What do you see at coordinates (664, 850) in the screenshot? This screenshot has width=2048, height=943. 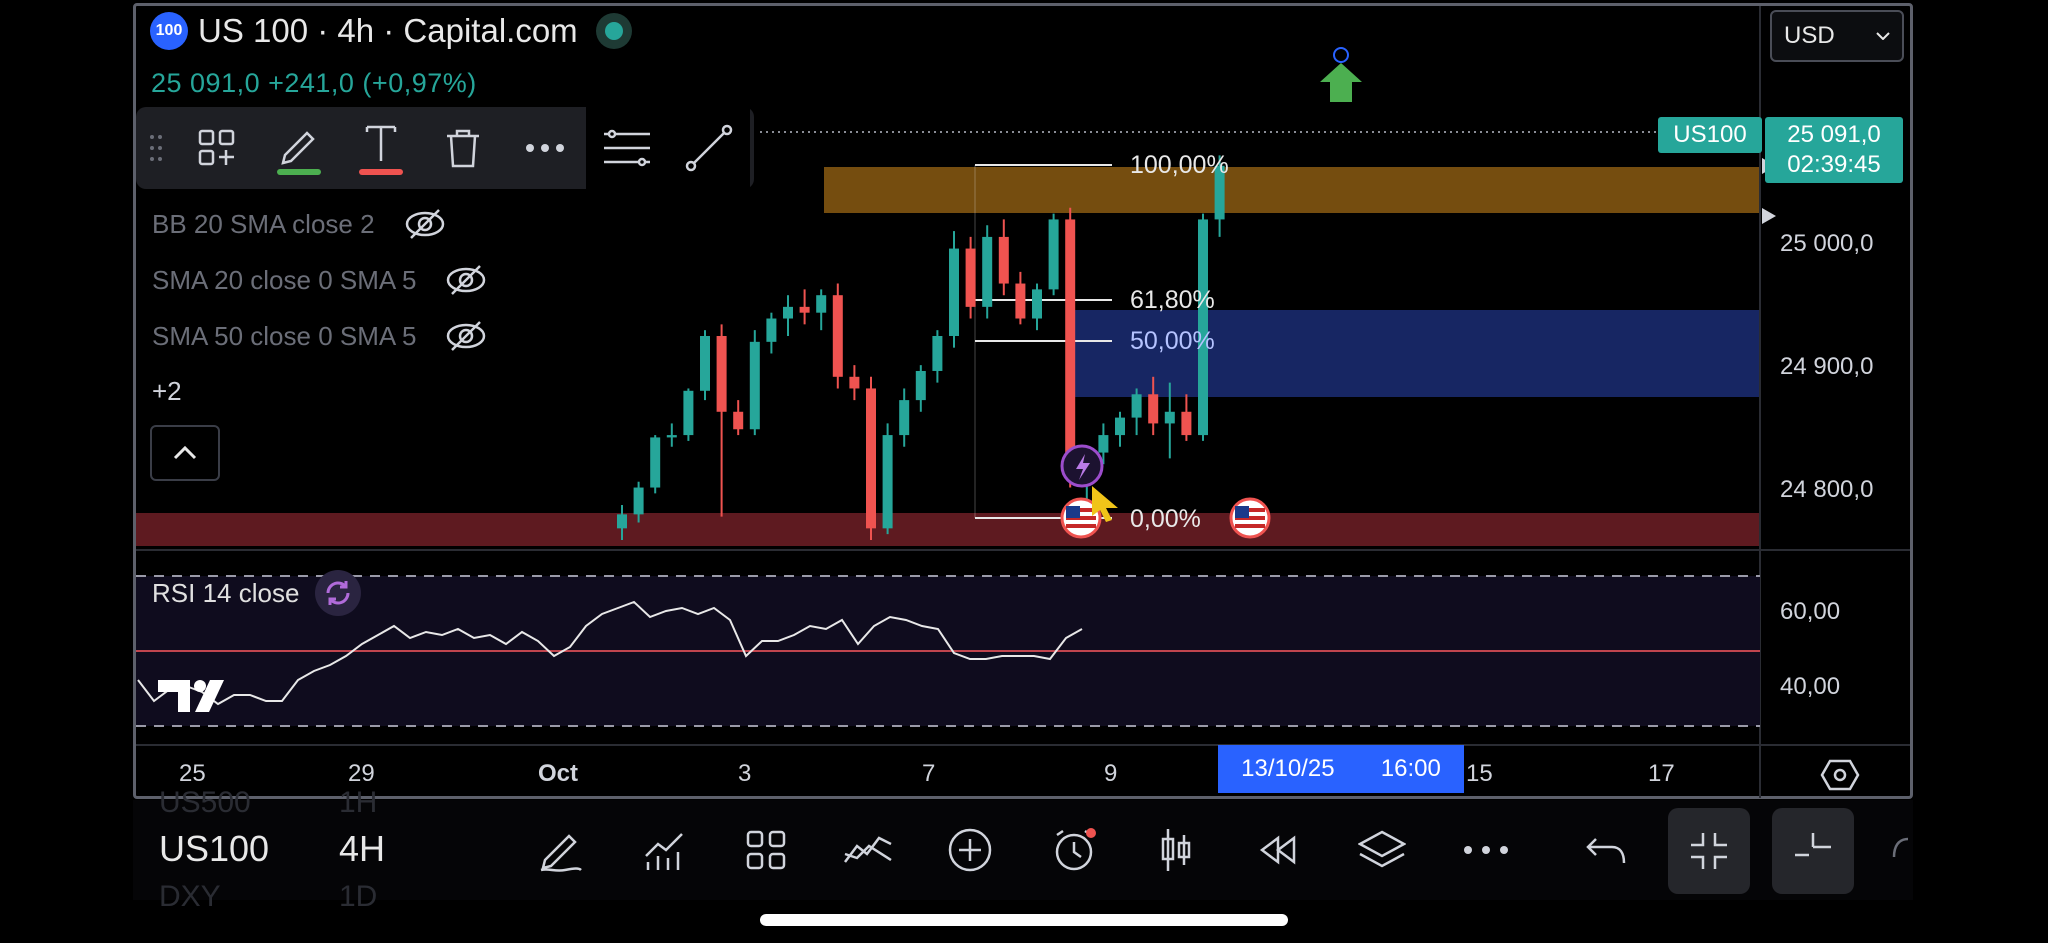 I see `indicators-icon` at bounding box center [664, 850].